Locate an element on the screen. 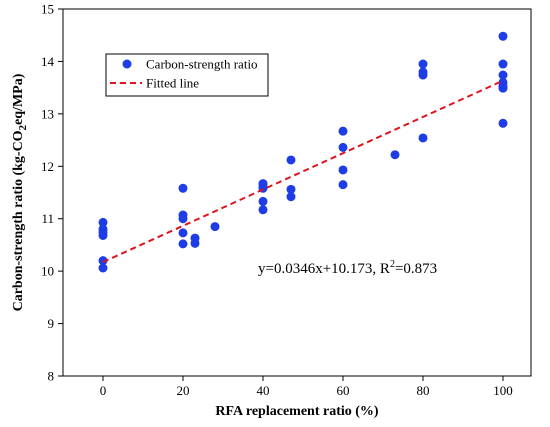 This screenshot has height=427, width=550. y-tick-label: 10 is located at coordinates (47, 271).